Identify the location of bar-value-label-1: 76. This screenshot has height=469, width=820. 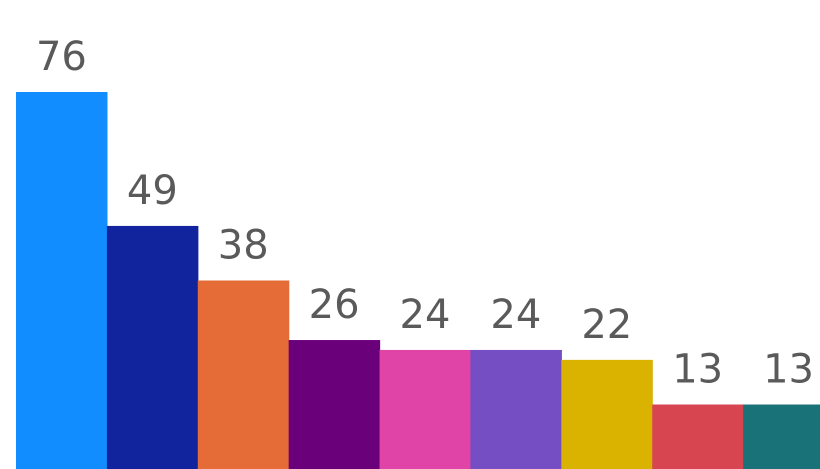
(61, 57).